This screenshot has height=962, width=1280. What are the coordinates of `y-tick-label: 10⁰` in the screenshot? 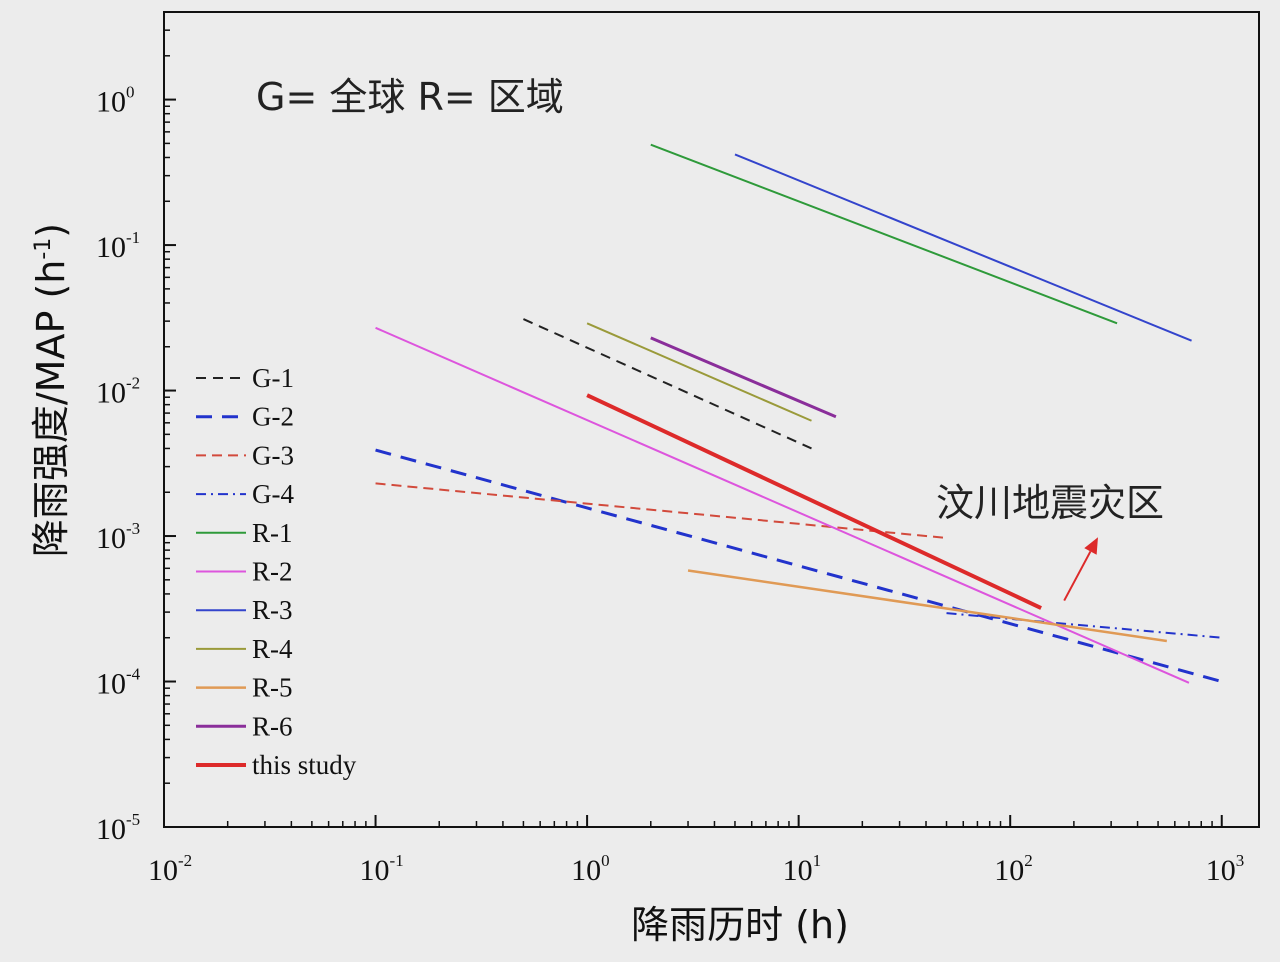 It's located at (115, 101).